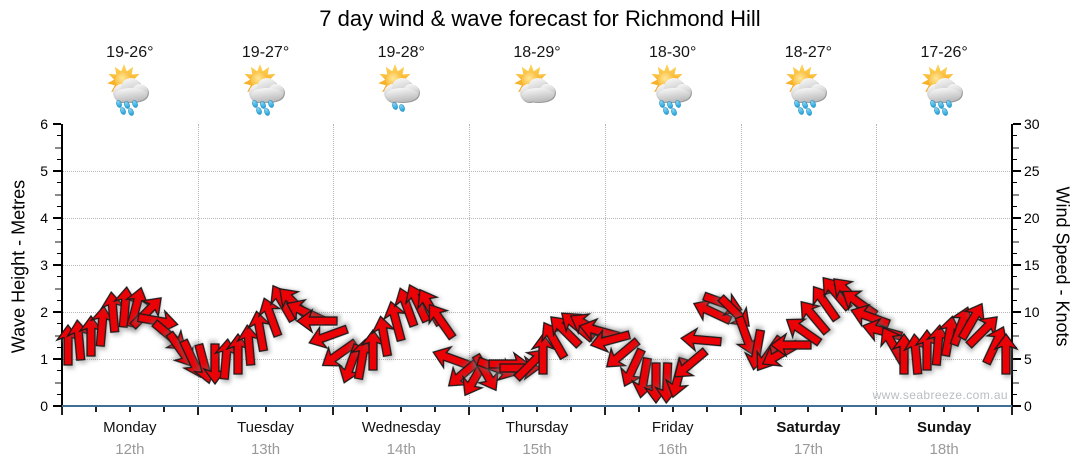 The image size is (1080, 475). What do you see at coordinates (1032, 265) in the screenshot?
I see `right-axis-tick-label: 15` at bounding box center [1032, 265].